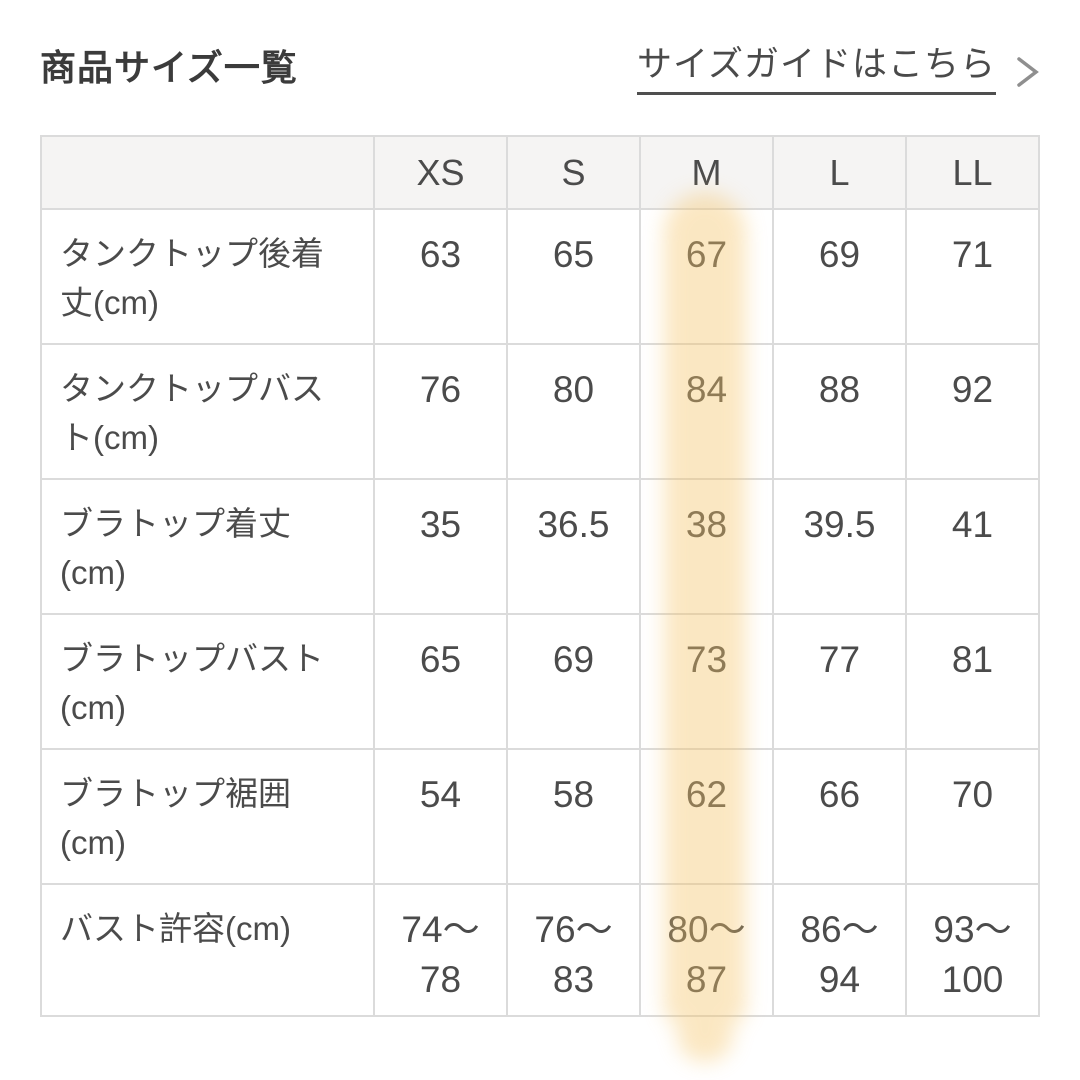 The image size is (1080, 1080). What do you see at coordinates (839, 816) in the screenshot?
I see `cell-l: 66` at bounding box center [839, 816].